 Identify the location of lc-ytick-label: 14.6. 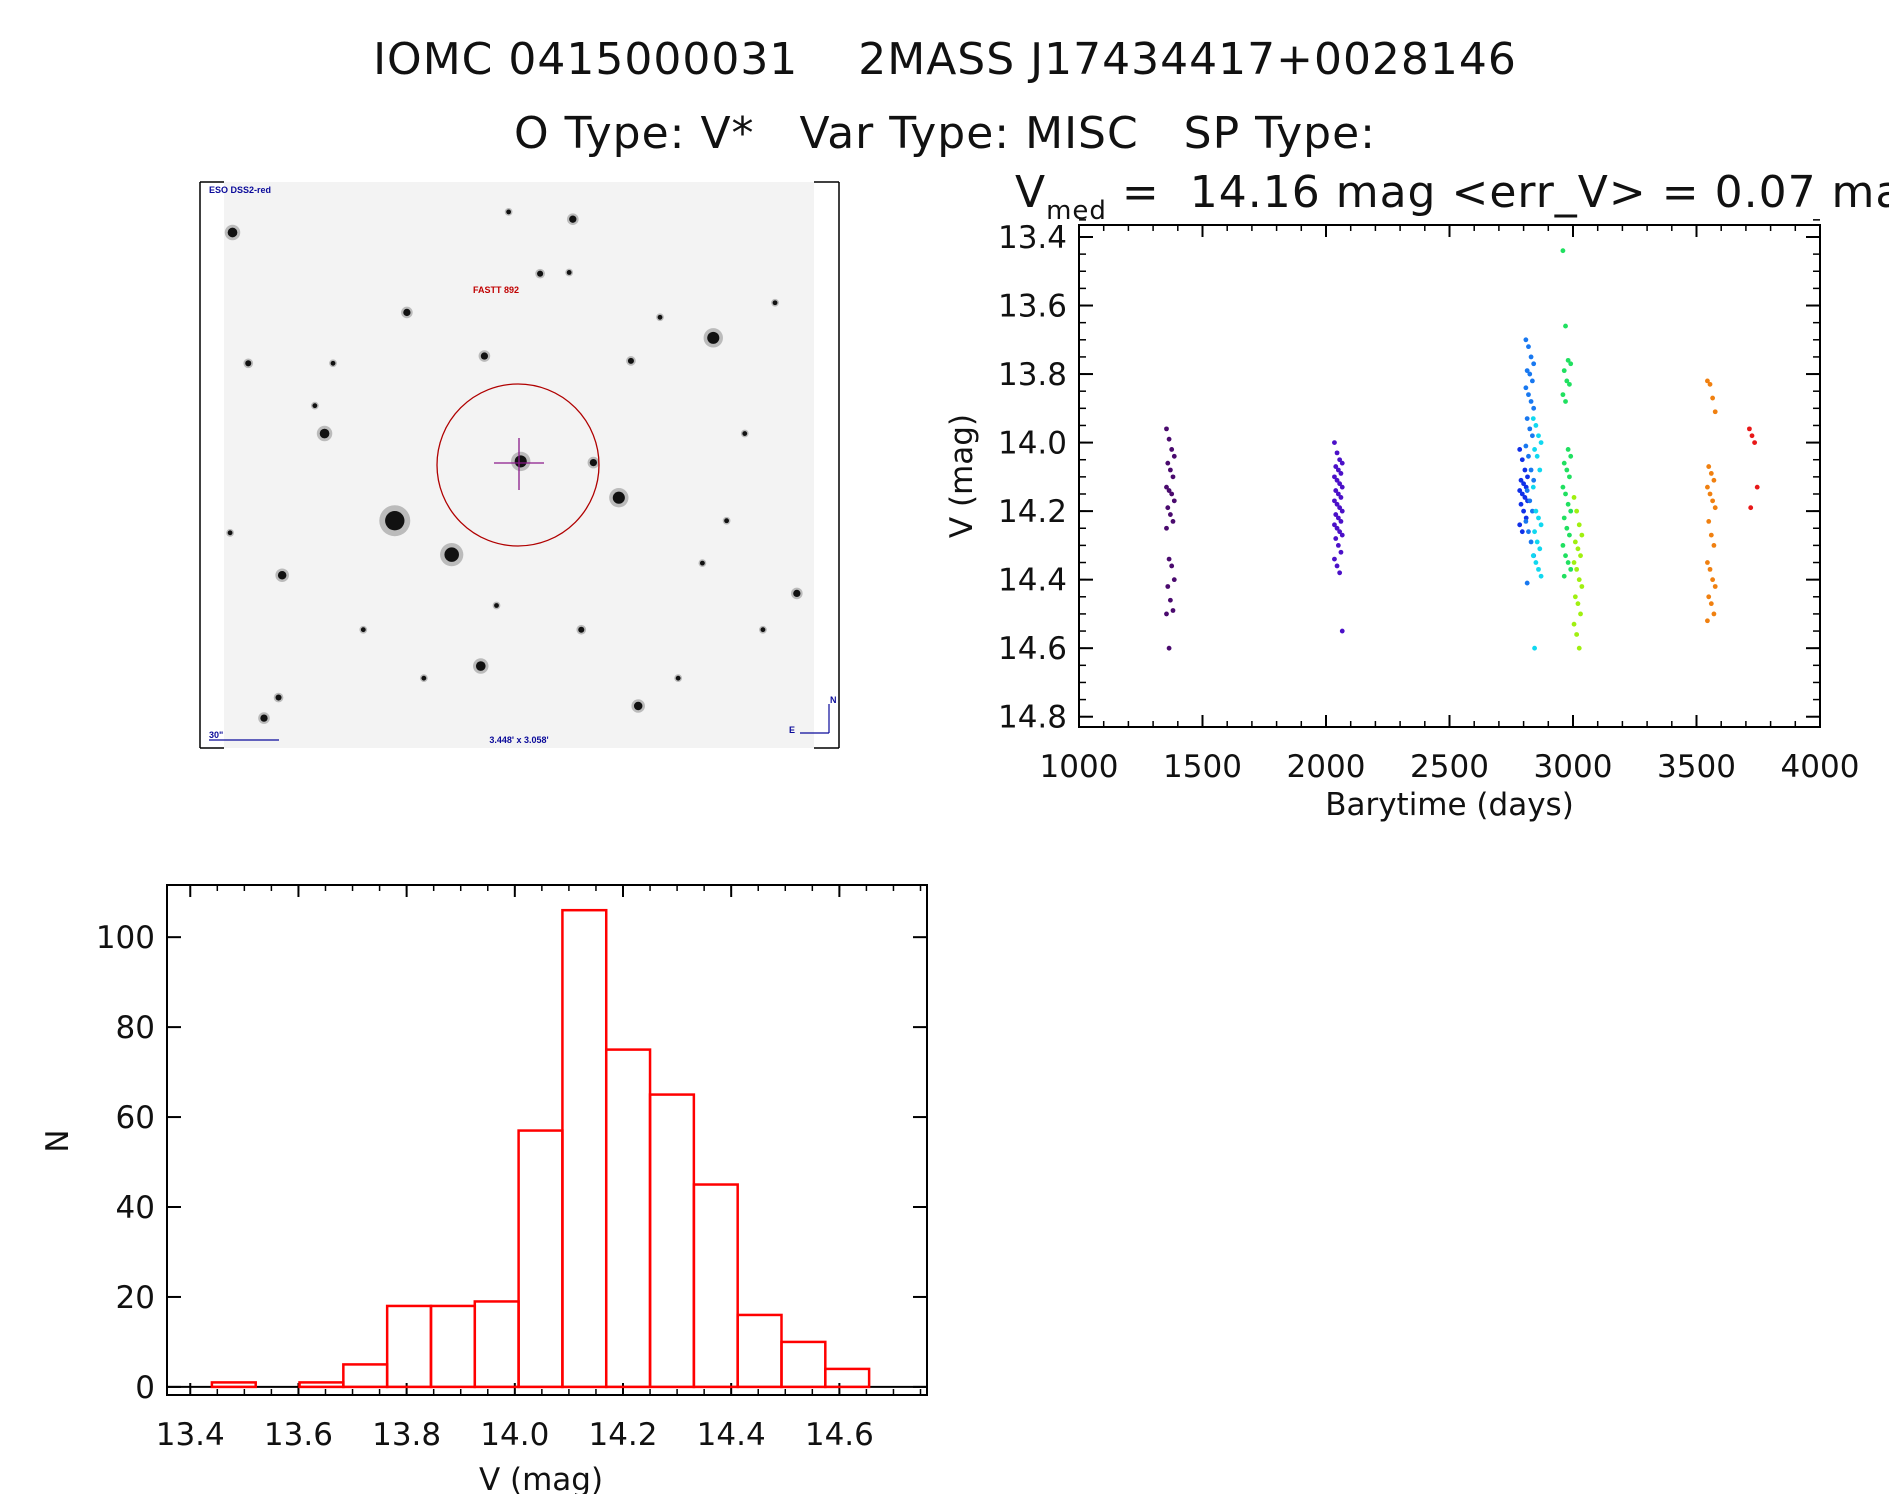
(1032, 649).